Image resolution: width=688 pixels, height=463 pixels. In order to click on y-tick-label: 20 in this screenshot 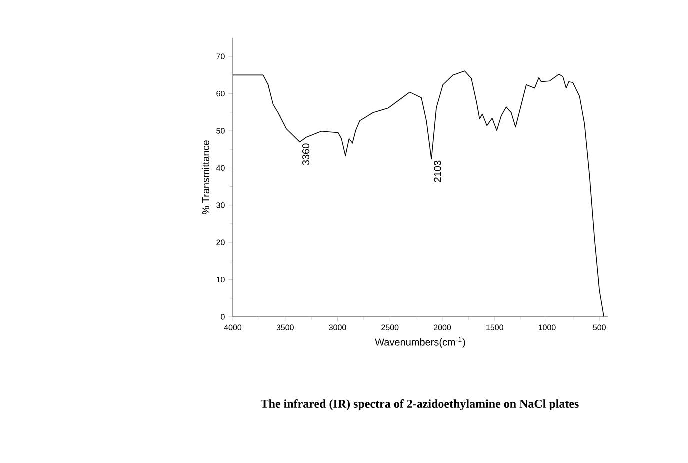, I will do `click(220, 243)`.